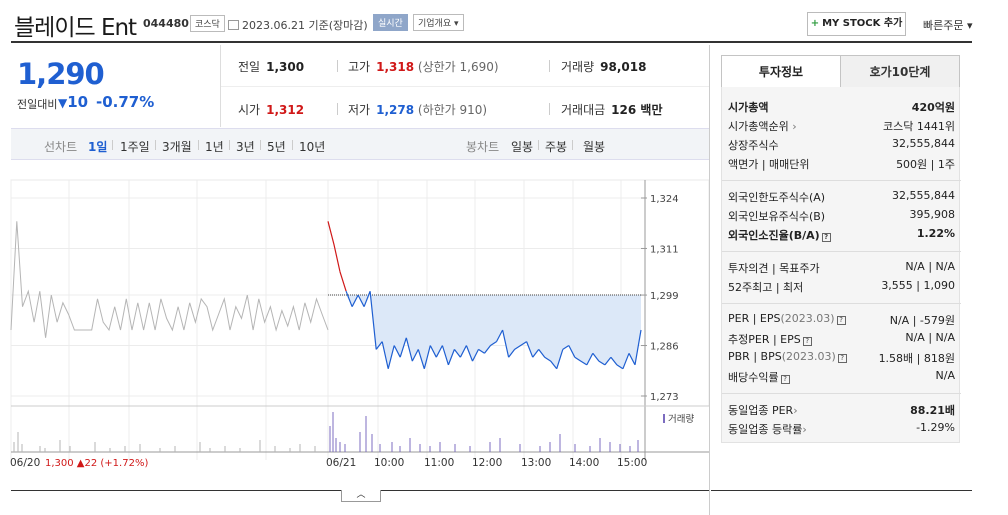 This screenshot has height=515, width=1008. Describe the element at coordinates (664, 418) in the screenshot. I see `volume-legend-swatch` at that location.